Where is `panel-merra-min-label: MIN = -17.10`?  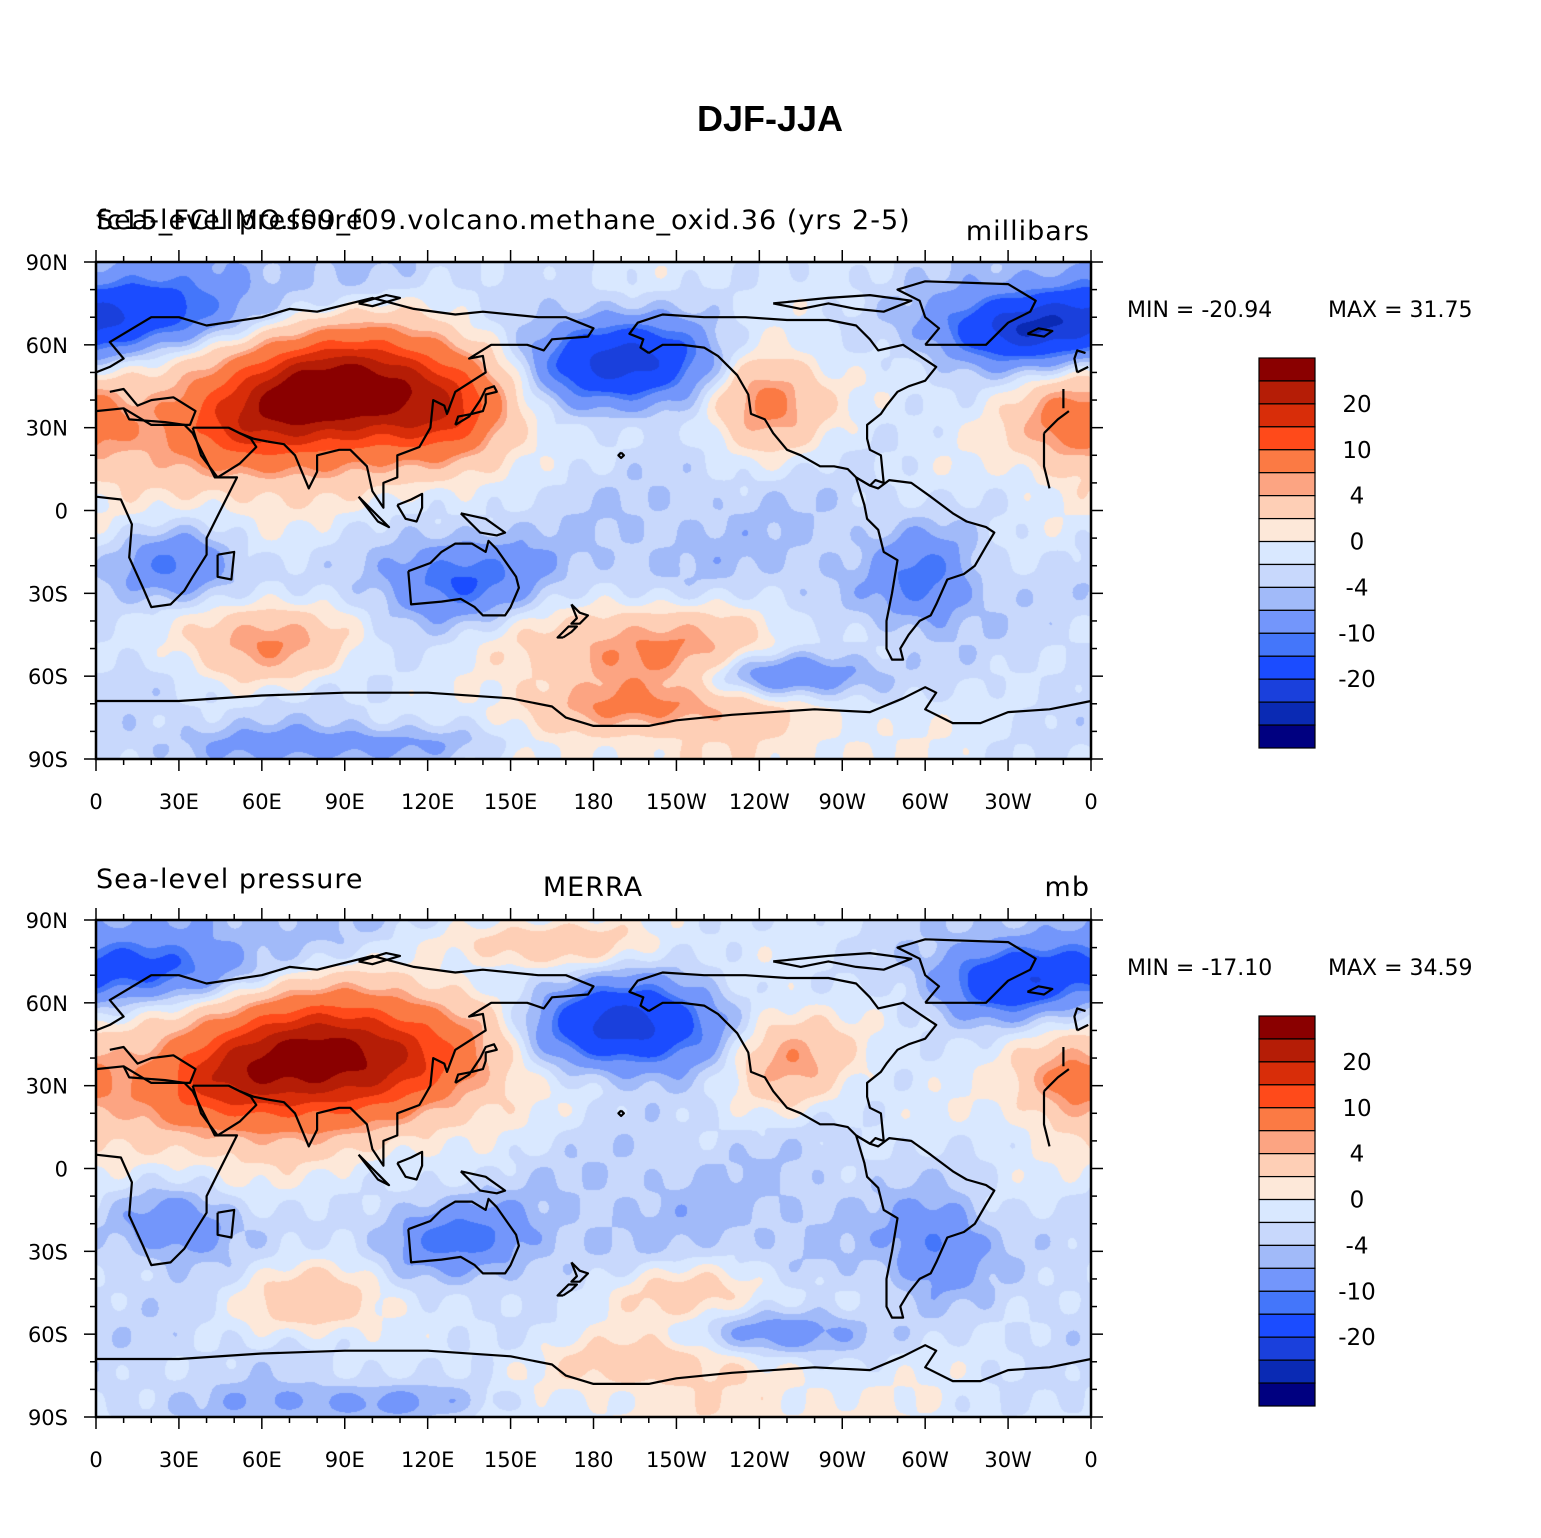
panel-merra-min-label: MIN = -17.10 is located at coordinates (1199, 968).